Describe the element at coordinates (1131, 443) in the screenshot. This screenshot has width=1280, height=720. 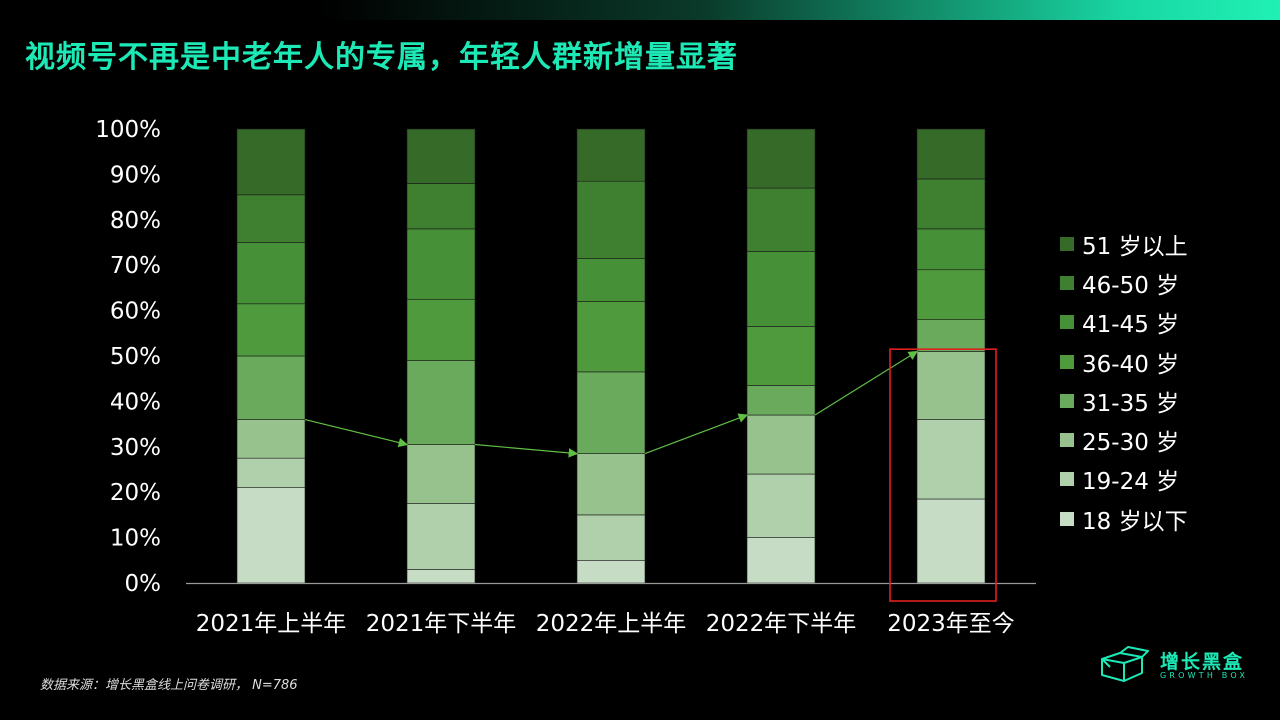
I see `legend-label: 25-30 岁` at that location.